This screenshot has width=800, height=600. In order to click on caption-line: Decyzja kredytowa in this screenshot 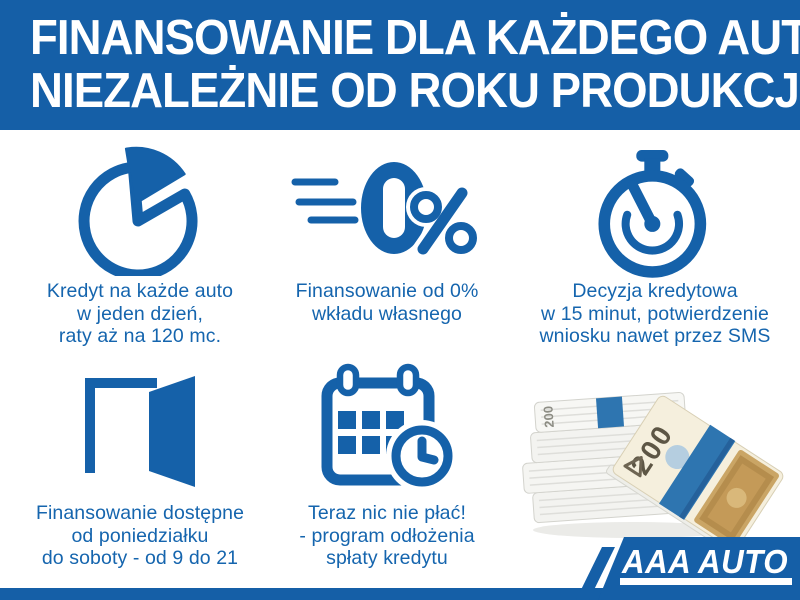, I will do `click(655, 291)`.